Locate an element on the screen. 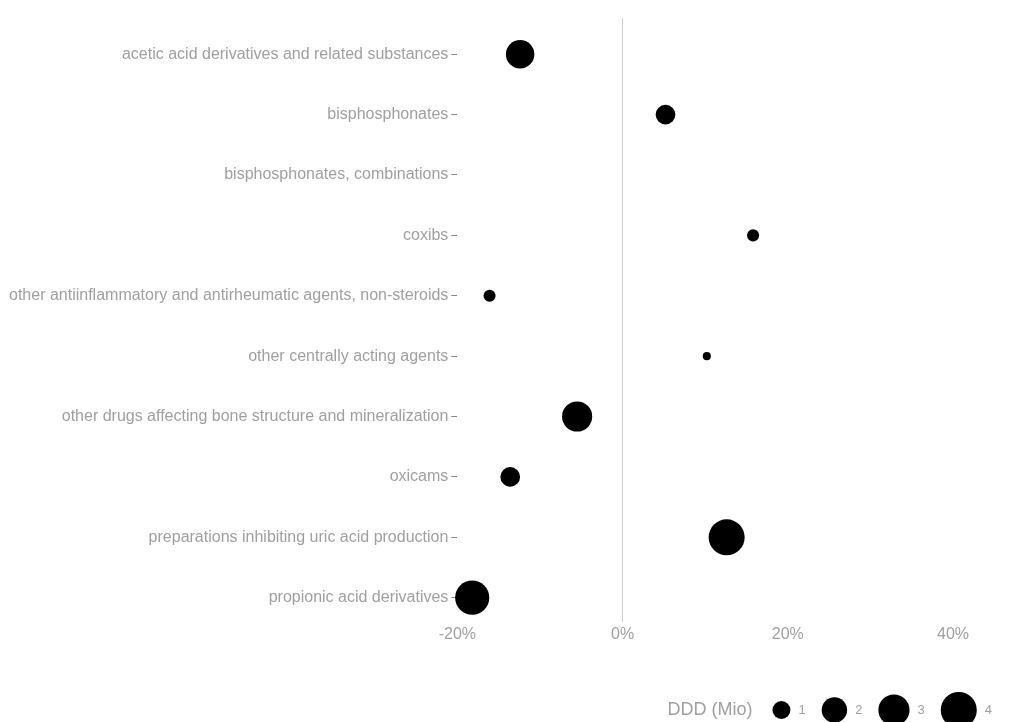 This screenshot has height=722, width=1013. y-tick-label: oxicams is located at coordinates (419, 476).